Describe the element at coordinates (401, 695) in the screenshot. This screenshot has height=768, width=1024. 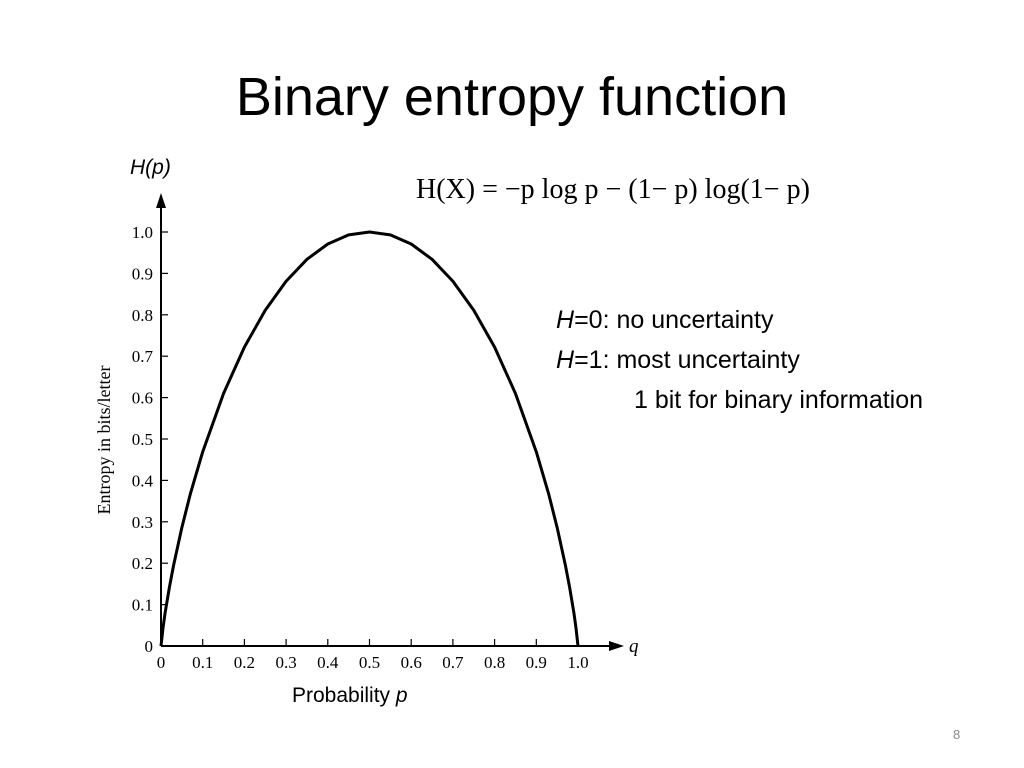
I see `x-axis-label-var: p` at that location.